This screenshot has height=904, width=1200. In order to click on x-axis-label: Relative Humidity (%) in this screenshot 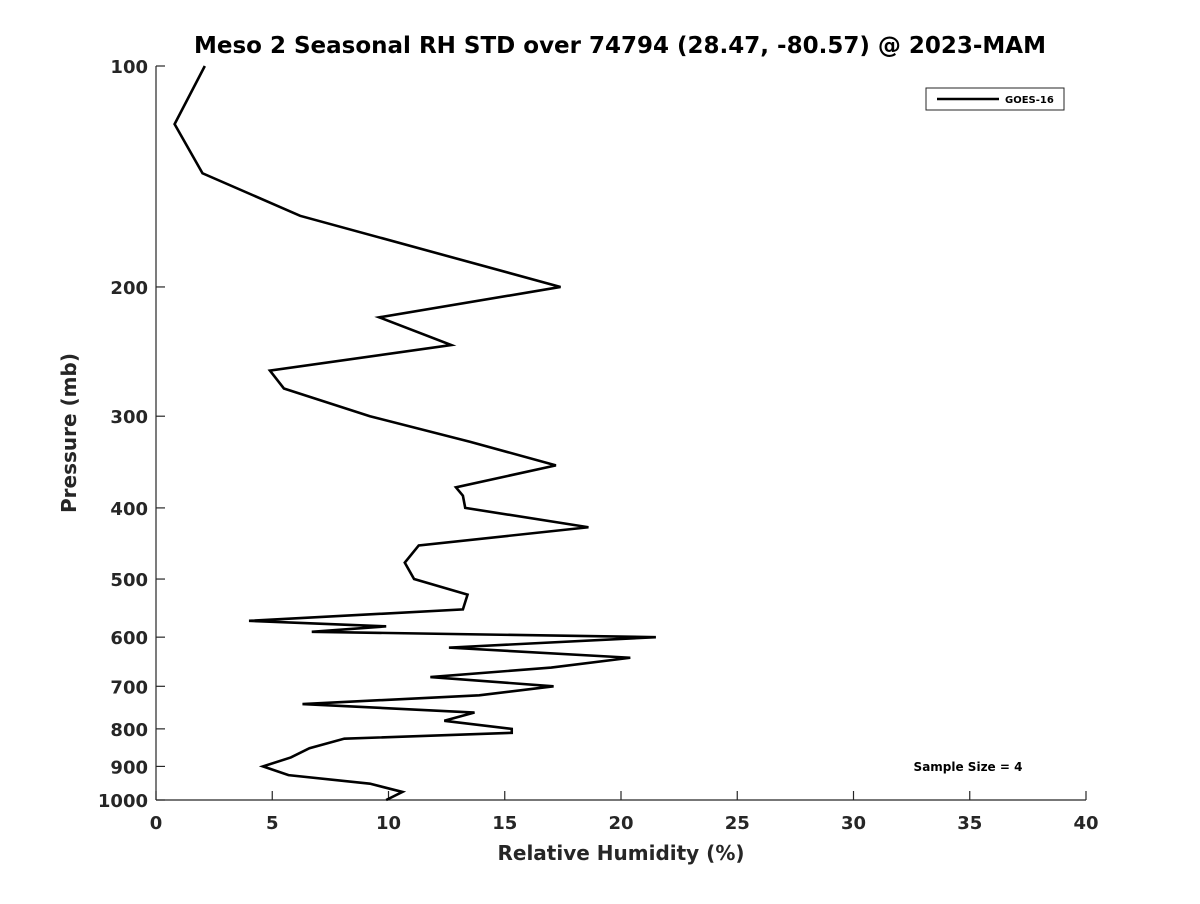, I will do `click(620, 853)`.